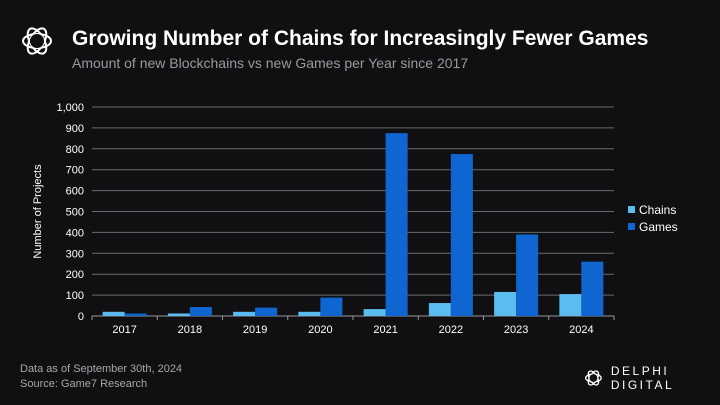  I want to click on y-tick-label: 100, so click(75, 296).